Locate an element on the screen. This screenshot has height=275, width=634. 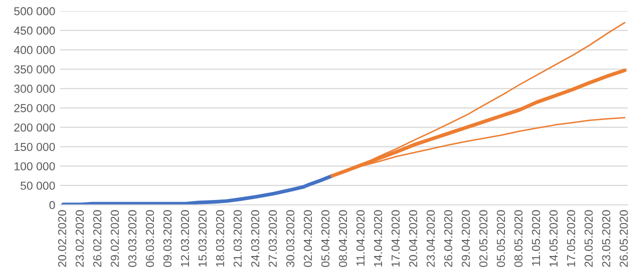
x-tick-label: 24.03.2020 is located at coordinates (255, 238).